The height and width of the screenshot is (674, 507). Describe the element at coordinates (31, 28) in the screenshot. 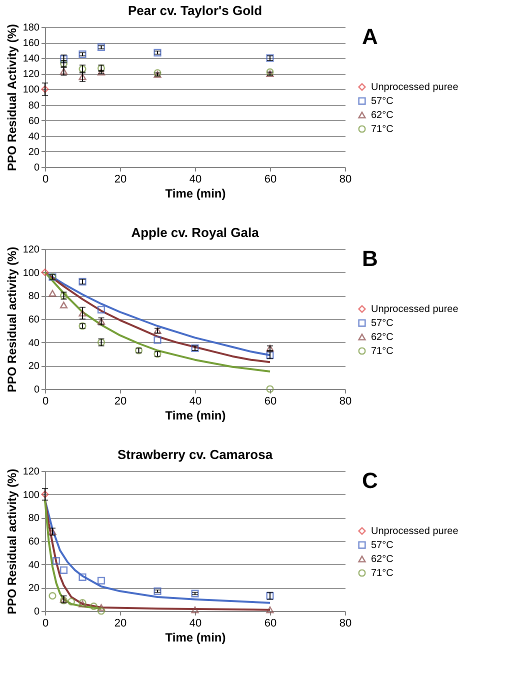

I see `y-tick-label: 180` at that location.